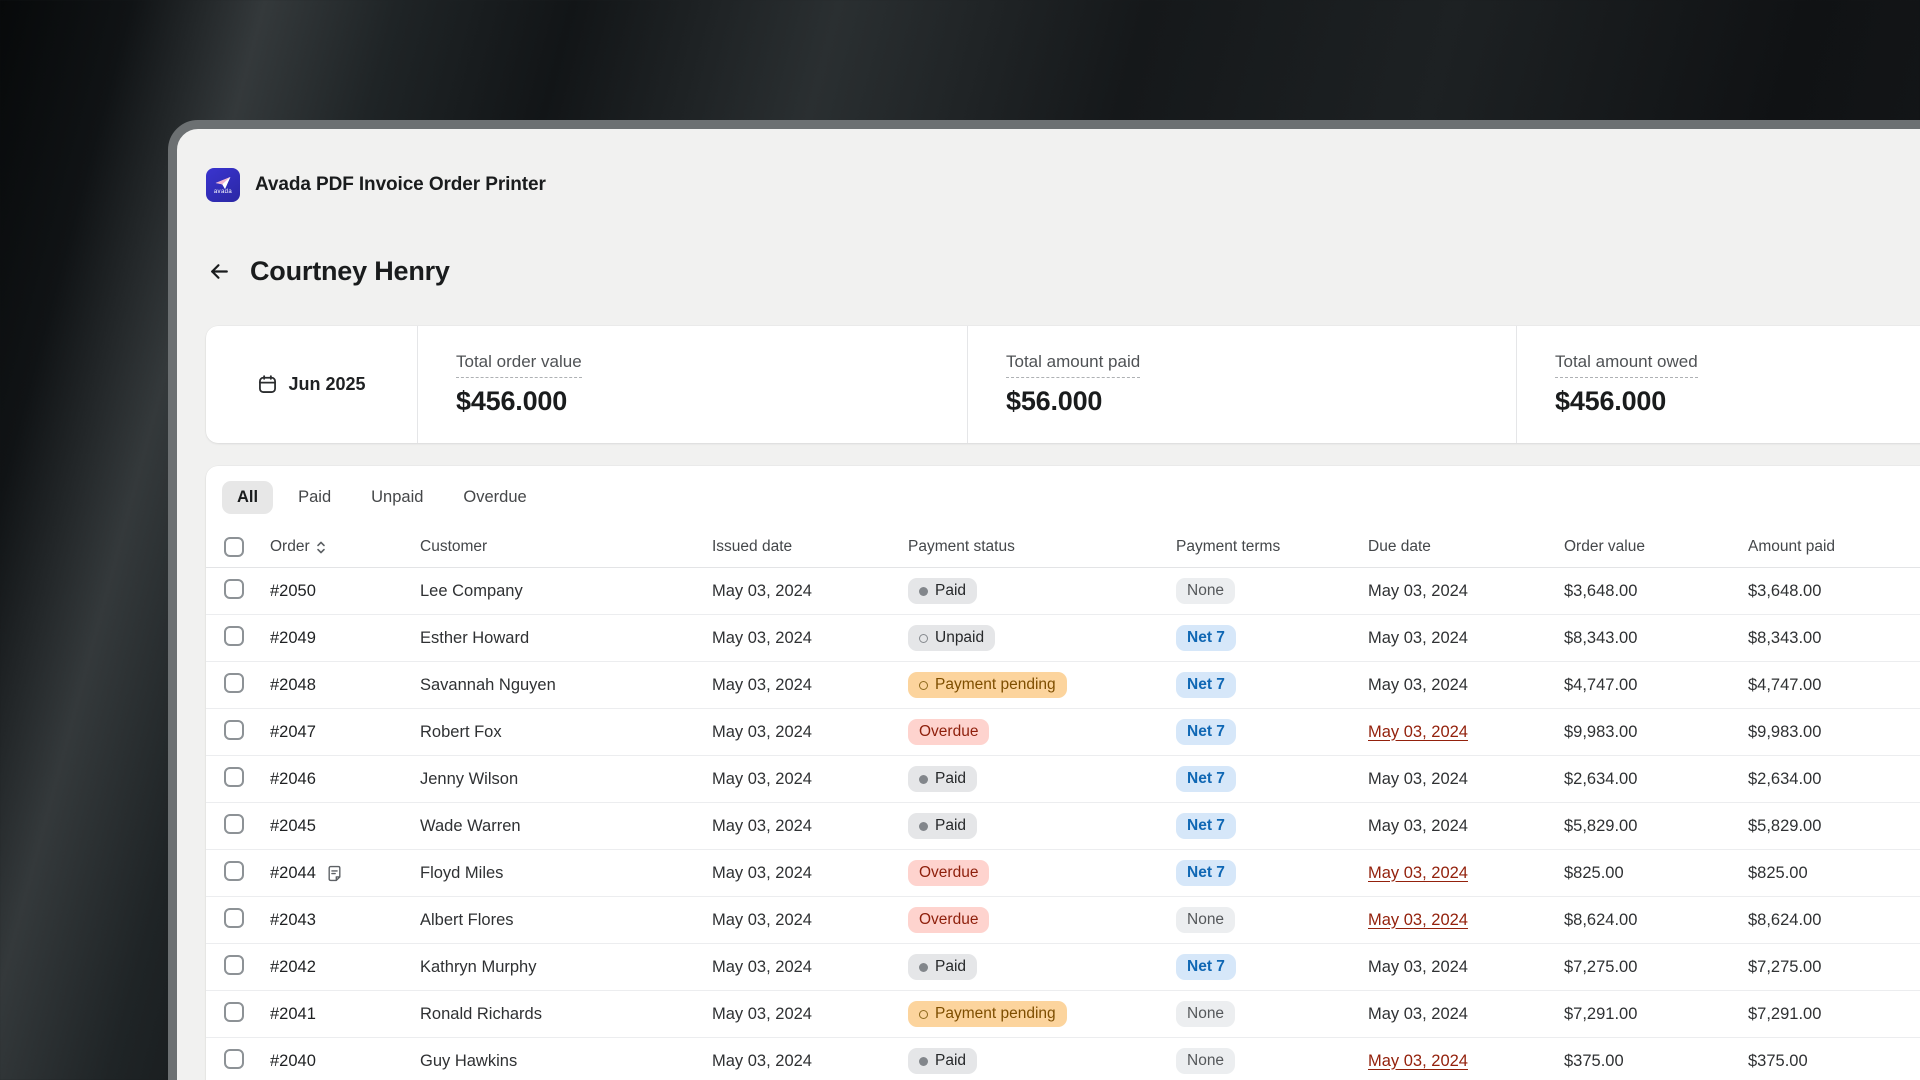 The width and height of the screenshot is (1920, 1080). What do you see at coordinates (1206, 732) in the screenshot?
I see `payment-terms-badge: Net 7` at bounding box center [1206, 732].